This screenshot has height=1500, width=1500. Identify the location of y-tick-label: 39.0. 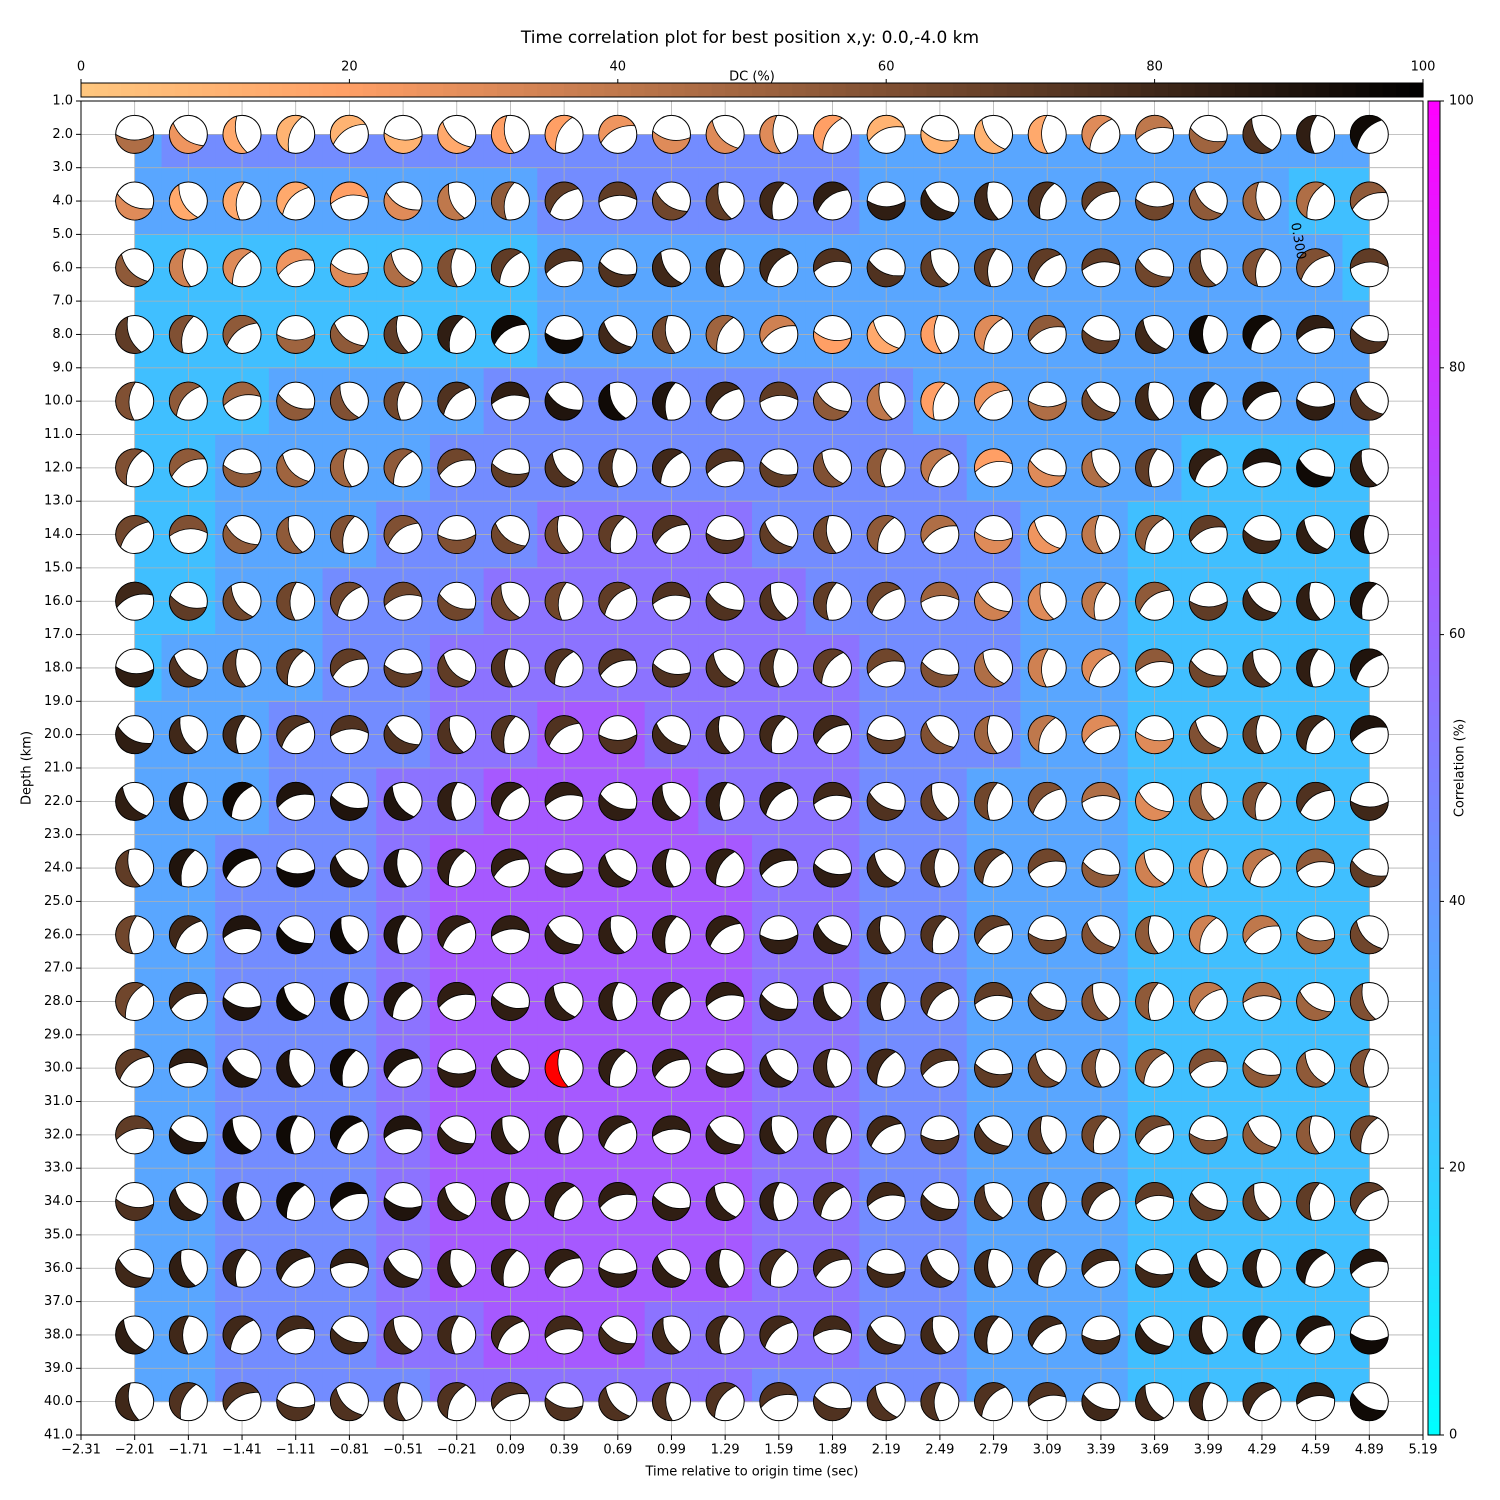
(58, 1368).